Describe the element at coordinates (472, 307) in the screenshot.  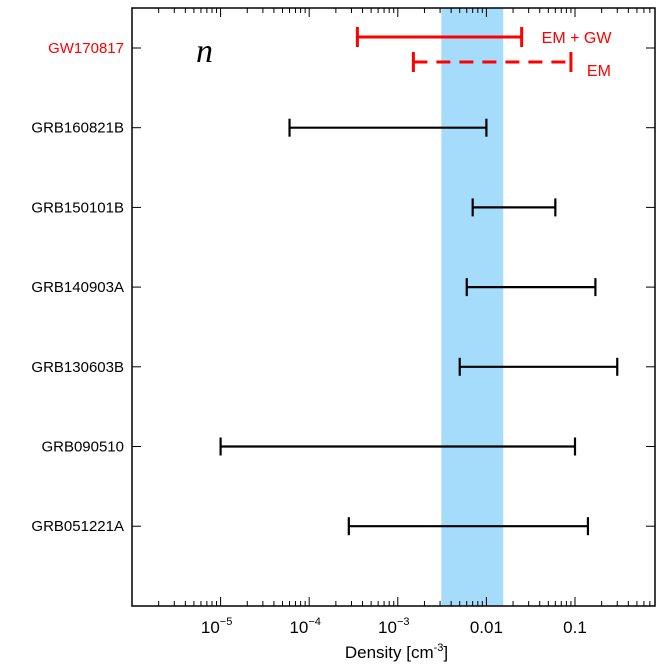
I see `shaded-band` at that location.